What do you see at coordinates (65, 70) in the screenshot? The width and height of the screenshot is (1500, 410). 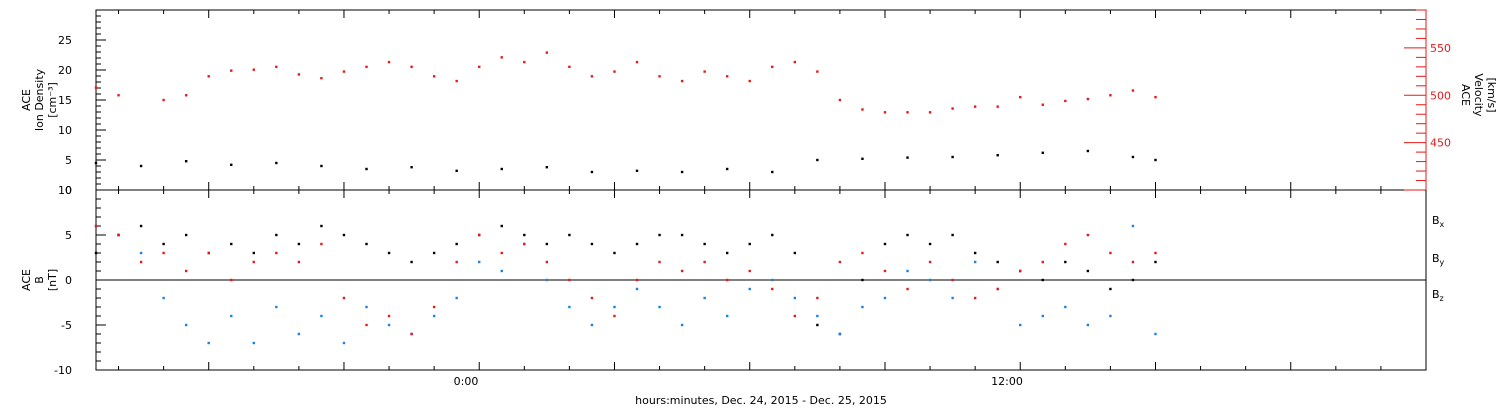 I see `density-y-tick-label: 20` at bounding box center [65, 70].